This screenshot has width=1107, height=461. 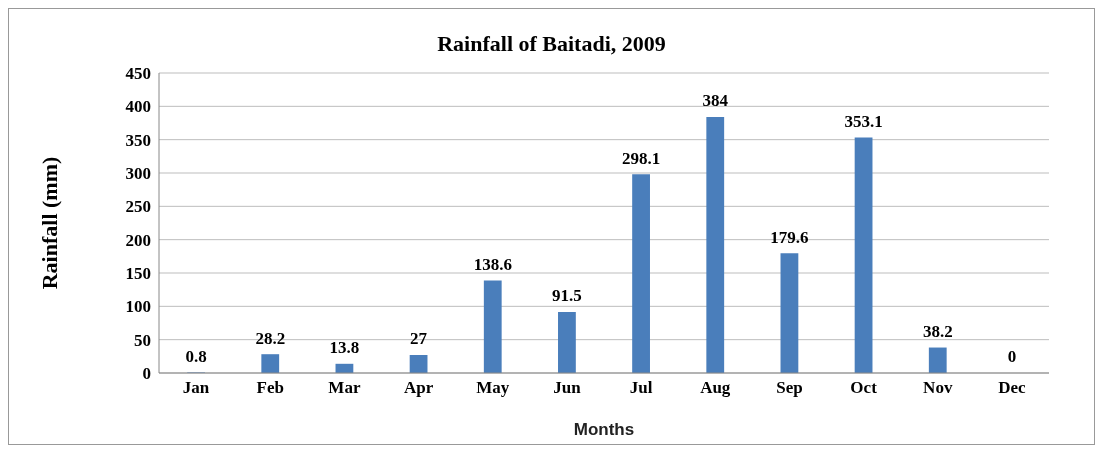 What do you see at coordinates (146, 374) in the screenshot?
I see `y-tick-label: 0` at bounding box center [146, 374].